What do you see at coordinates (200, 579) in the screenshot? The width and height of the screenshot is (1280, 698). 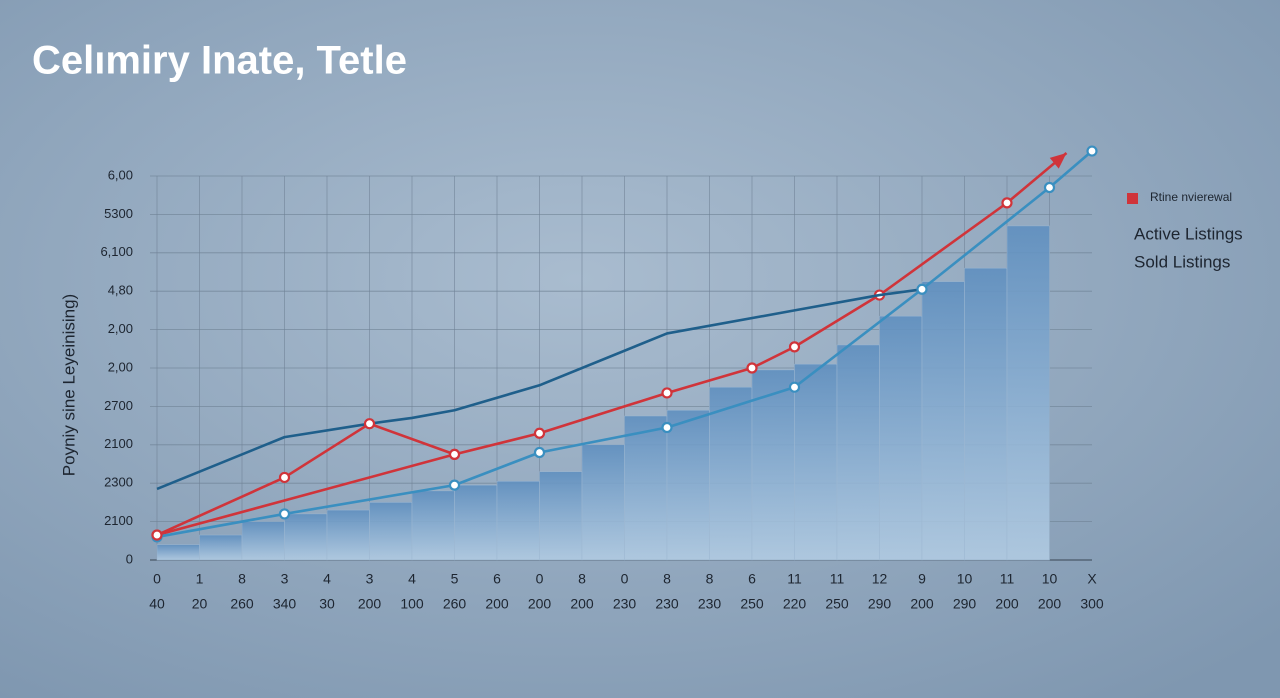 I see `x-tick-label: 1` at bounding box center [200, 579].